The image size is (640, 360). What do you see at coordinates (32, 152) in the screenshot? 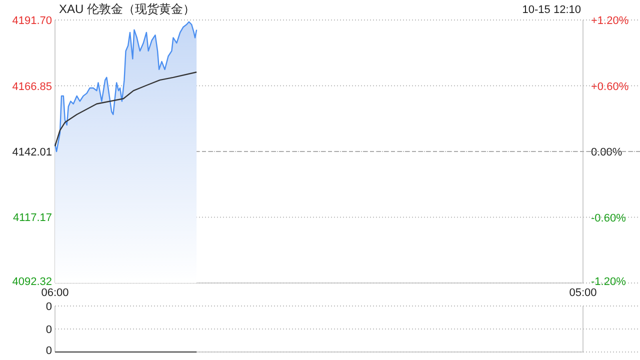
I see `y-tick-label: 4142.01` at bounding box center [32, 152].